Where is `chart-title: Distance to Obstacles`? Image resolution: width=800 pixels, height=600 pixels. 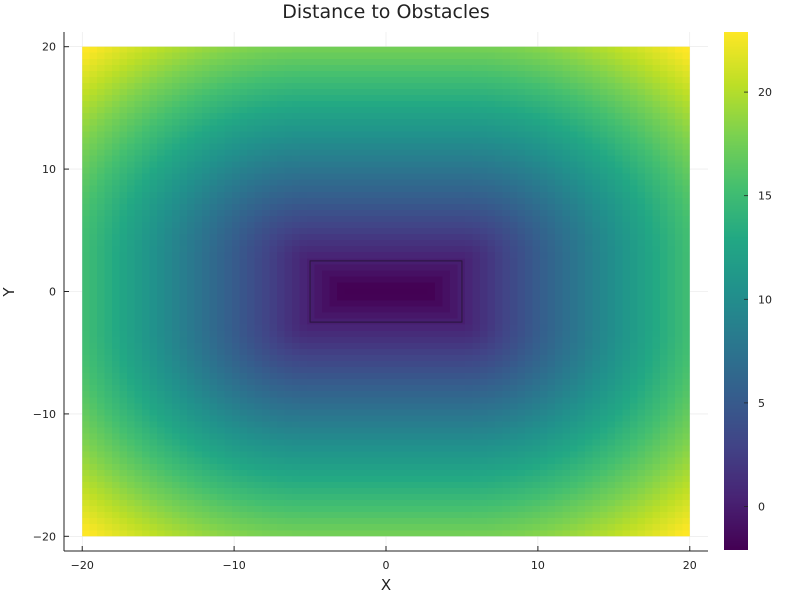 chart-title: Distance to Obstacles is located at coordinates (386, 12).